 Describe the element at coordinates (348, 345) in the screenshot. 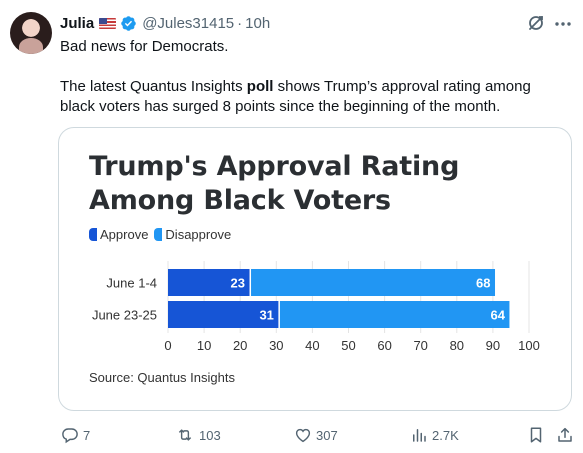

I see `x-tick-label: 50` at that location.